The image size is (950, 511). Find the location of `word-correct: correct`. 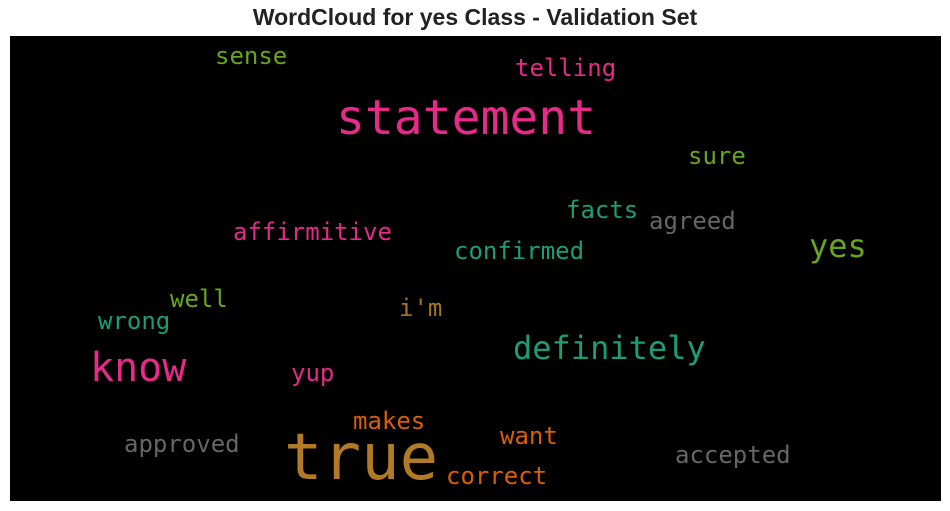

word-correct: correct is located at coordinates (497, 476).